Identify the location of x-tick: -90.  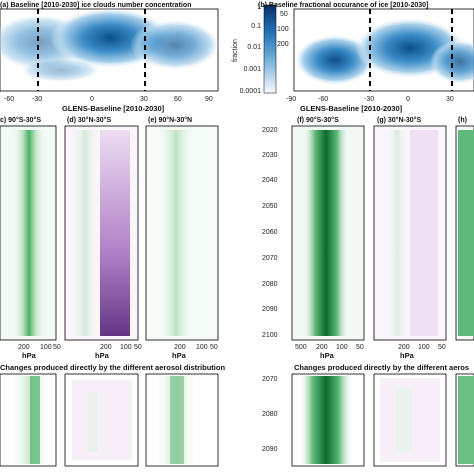
(291, 99).